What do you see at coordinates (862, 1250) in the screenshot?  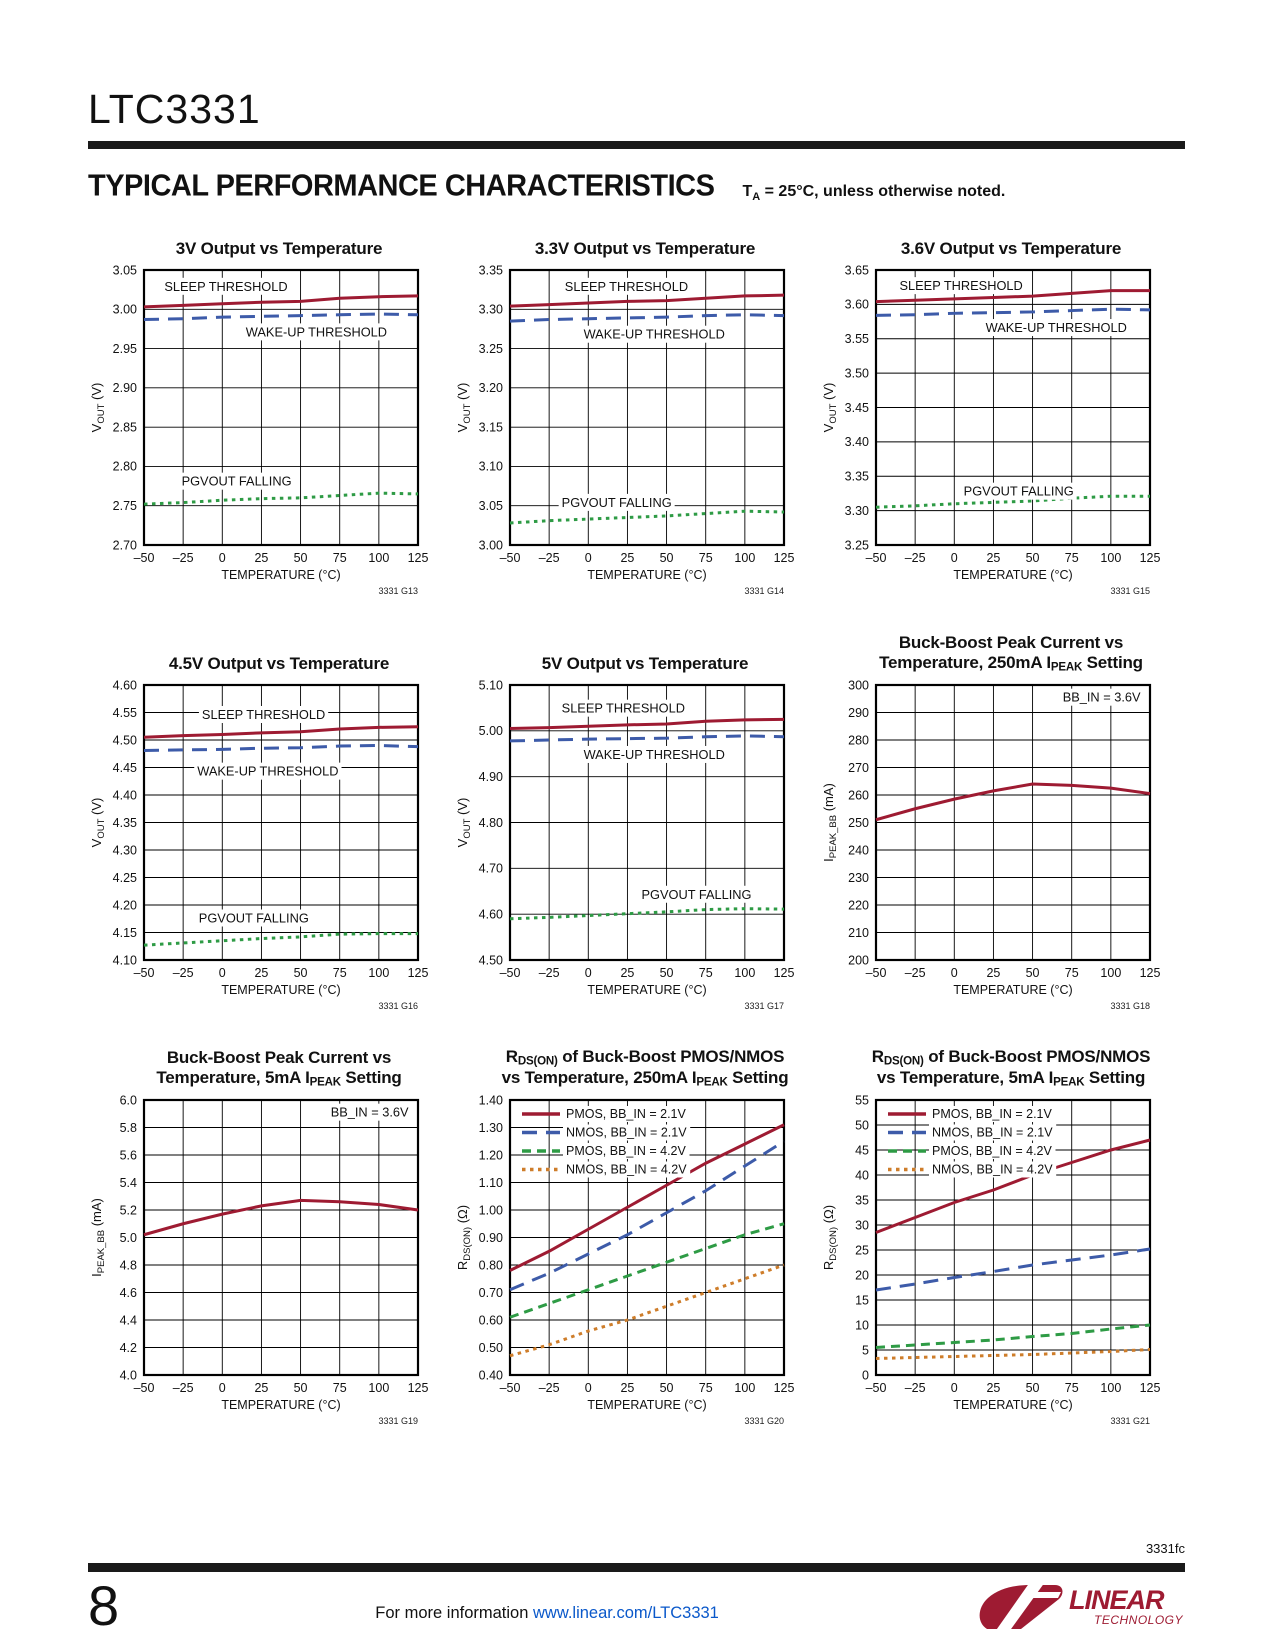 I see `y-tick-label: 25` at bounding box center [862, 1250].